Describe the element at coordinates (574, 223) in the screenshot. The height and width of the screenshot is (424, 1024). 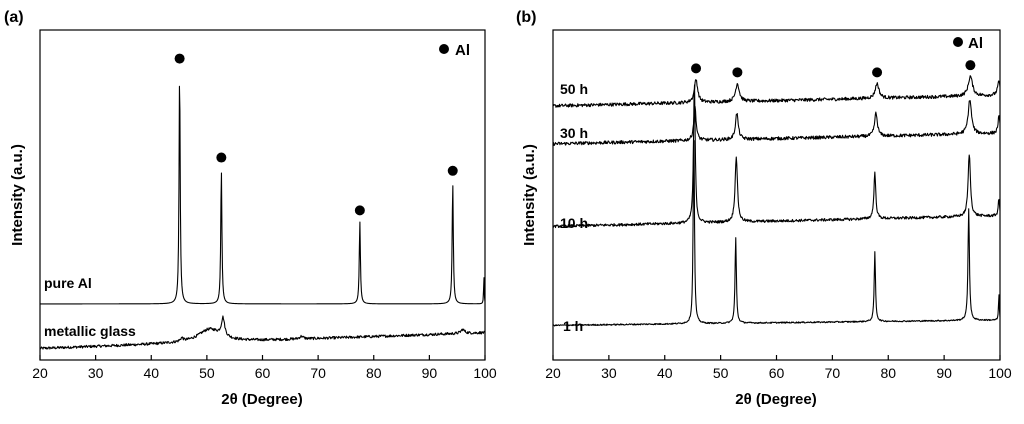
I see `trace-label-10h: 10 h` at that location.